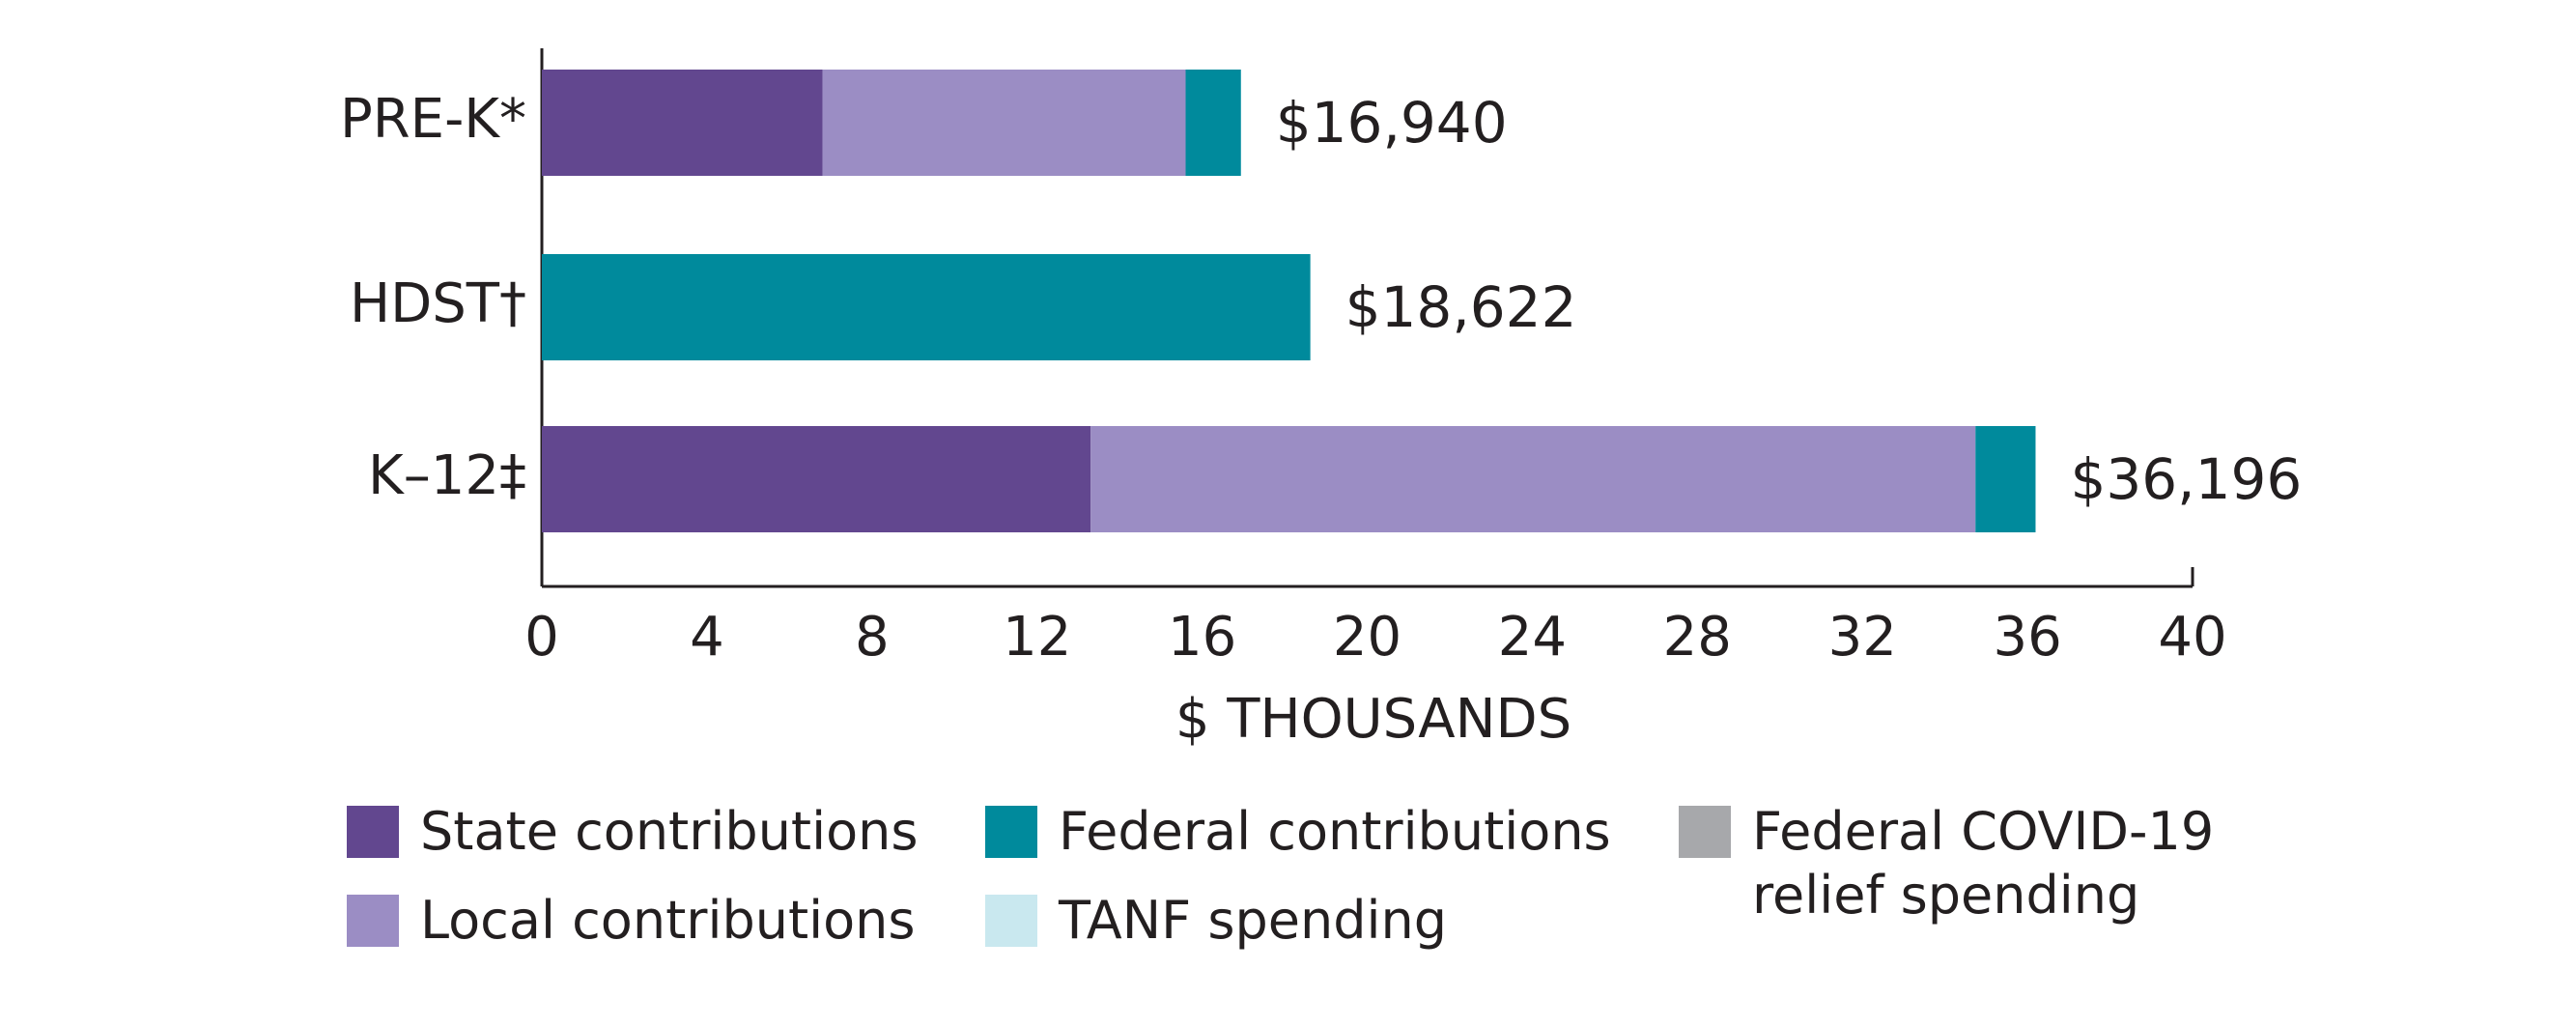 Image resolution: width=2576 pixels, height=1027 pixels. What do you see at coordinates (1253, 920) in the screenshot?
I see `legend-label: TANF spending` at bounding box center [1253, 920].